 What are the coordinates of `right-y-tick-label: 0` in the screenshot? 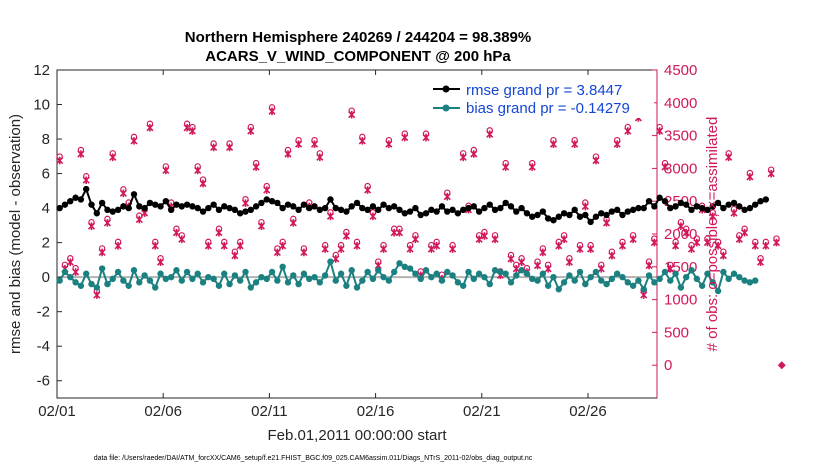 It's located at (668, 365).